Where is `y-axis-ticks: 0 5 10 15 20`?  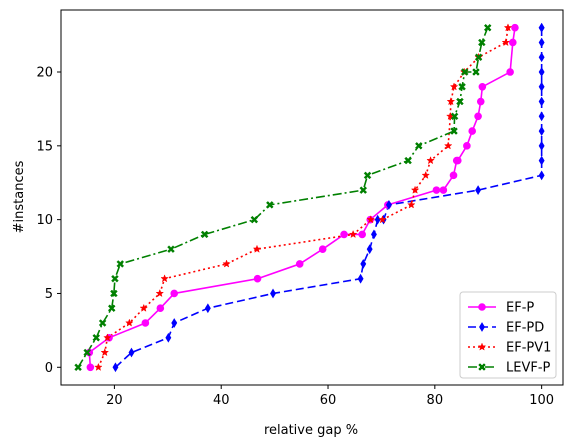
y-axis-ticks: 0 5 10 15 20 is located at coordinates (48, 221).